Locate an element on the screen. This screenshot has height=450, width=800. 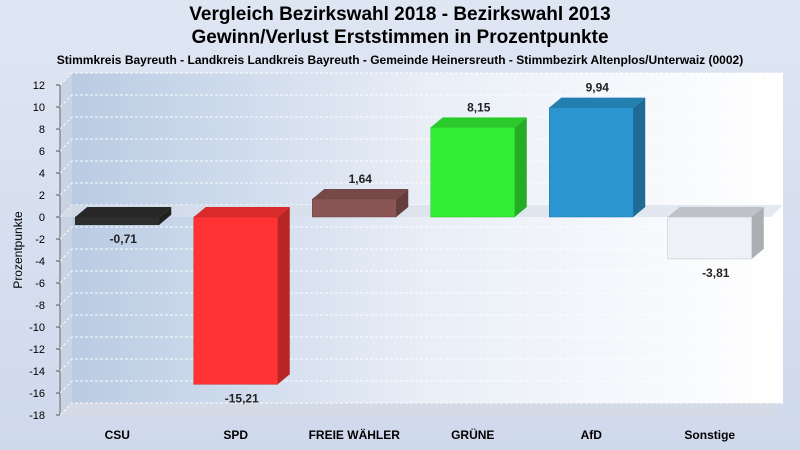
data-label: -15,21 is located at coordinates (242, 398).